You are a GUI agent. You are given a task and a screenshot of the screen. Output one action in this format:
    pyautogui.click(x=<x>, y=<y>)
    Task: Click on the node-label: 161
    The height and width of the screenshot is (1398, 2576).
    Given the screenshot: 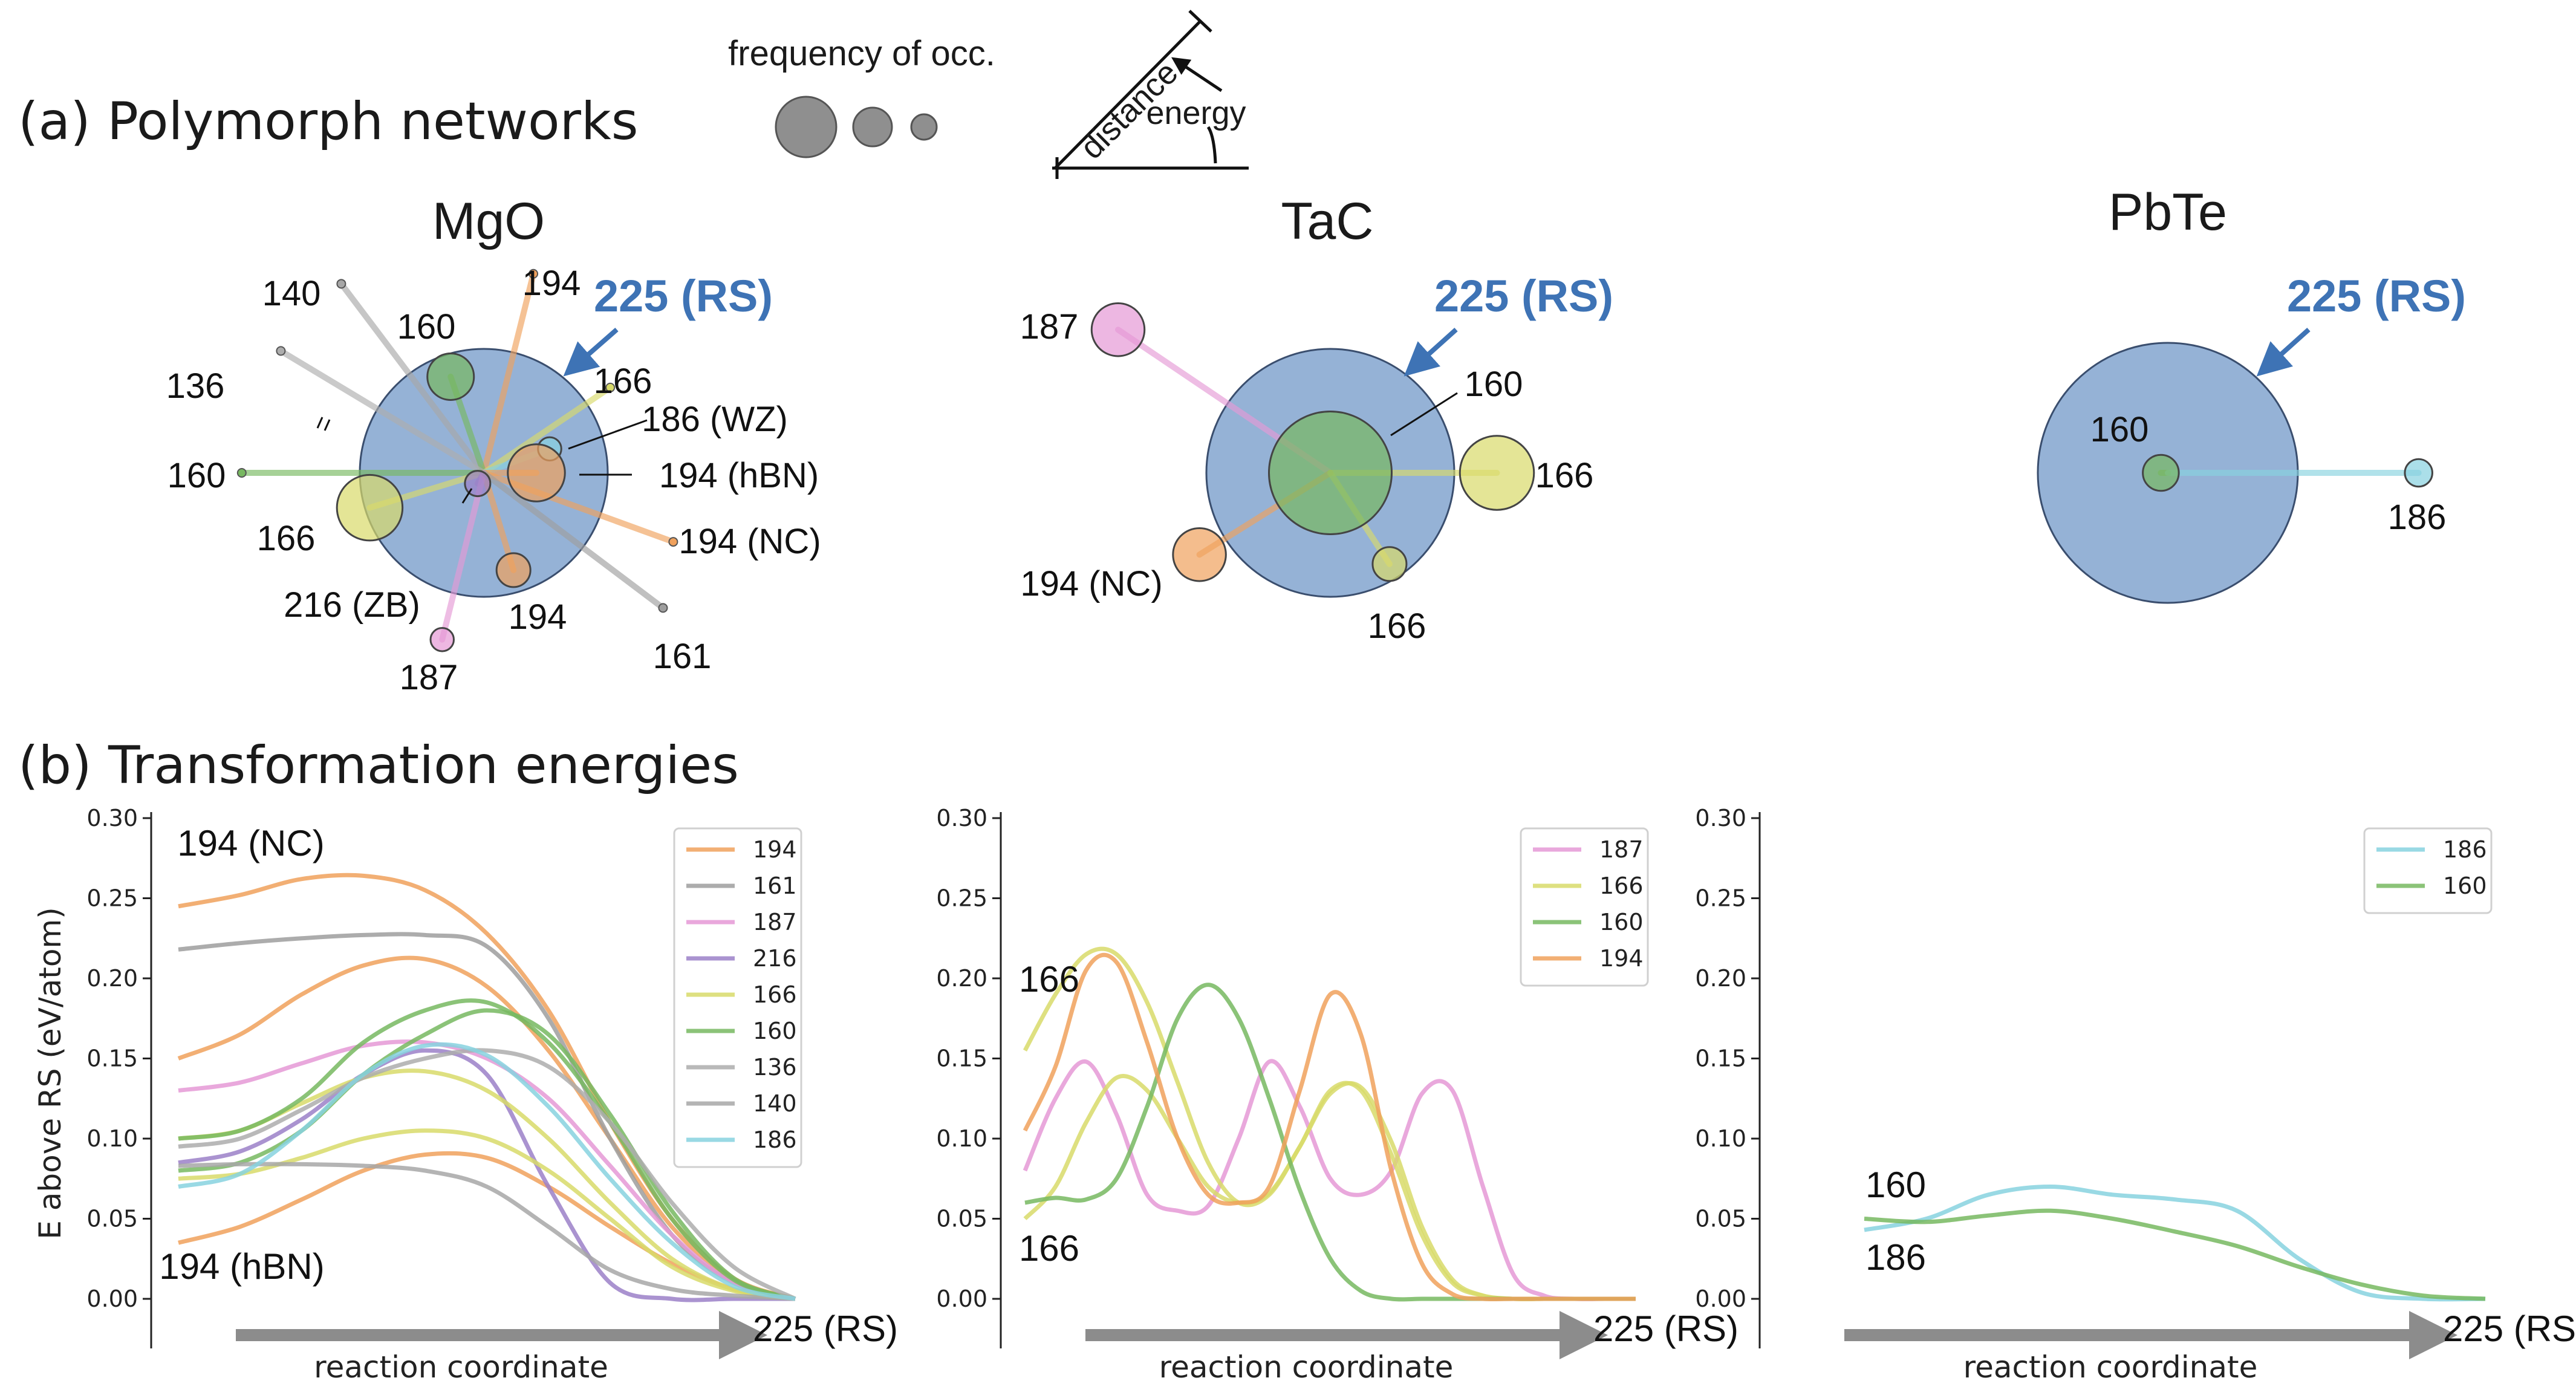 What is the action you would take?
    pyautogui.click(x=682, y=657)
    